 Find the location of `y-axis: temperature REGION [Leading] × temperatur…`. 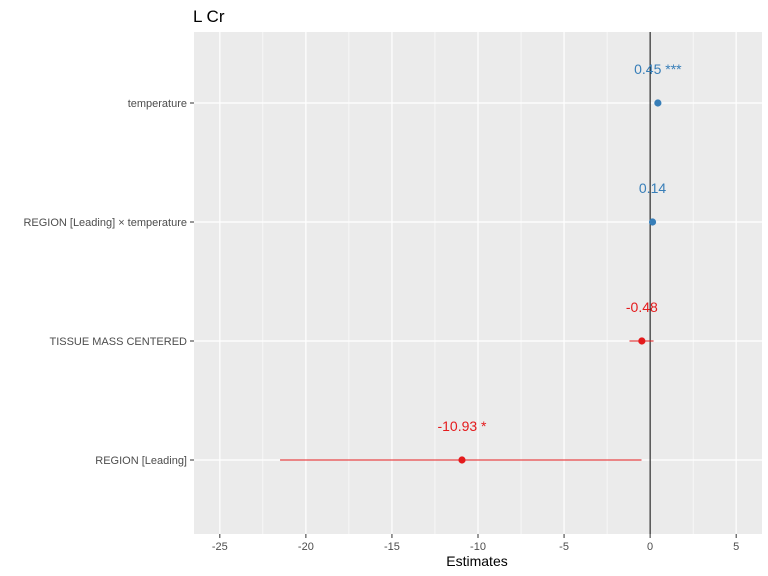

y-axis: temperature REGION [Leading] × temperatur… is located at coordinates (108, 282).